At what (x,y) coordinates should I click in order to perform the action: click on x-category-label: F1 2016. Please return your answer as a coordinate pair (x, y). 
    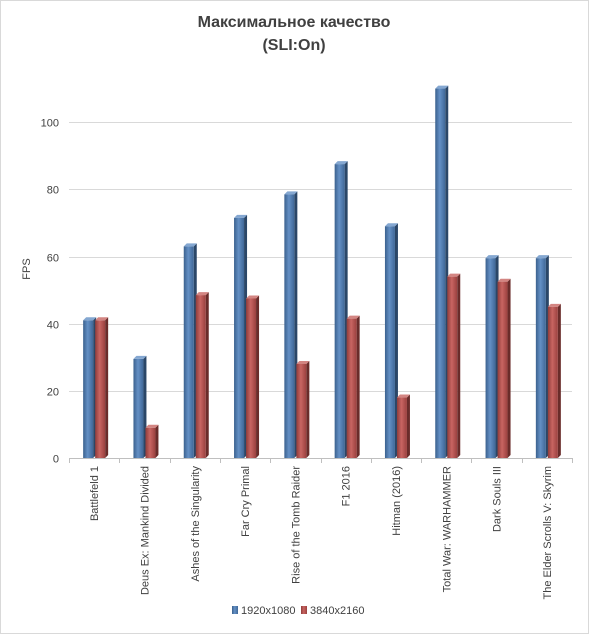
    Looking at the image, I should click on (347, 486).